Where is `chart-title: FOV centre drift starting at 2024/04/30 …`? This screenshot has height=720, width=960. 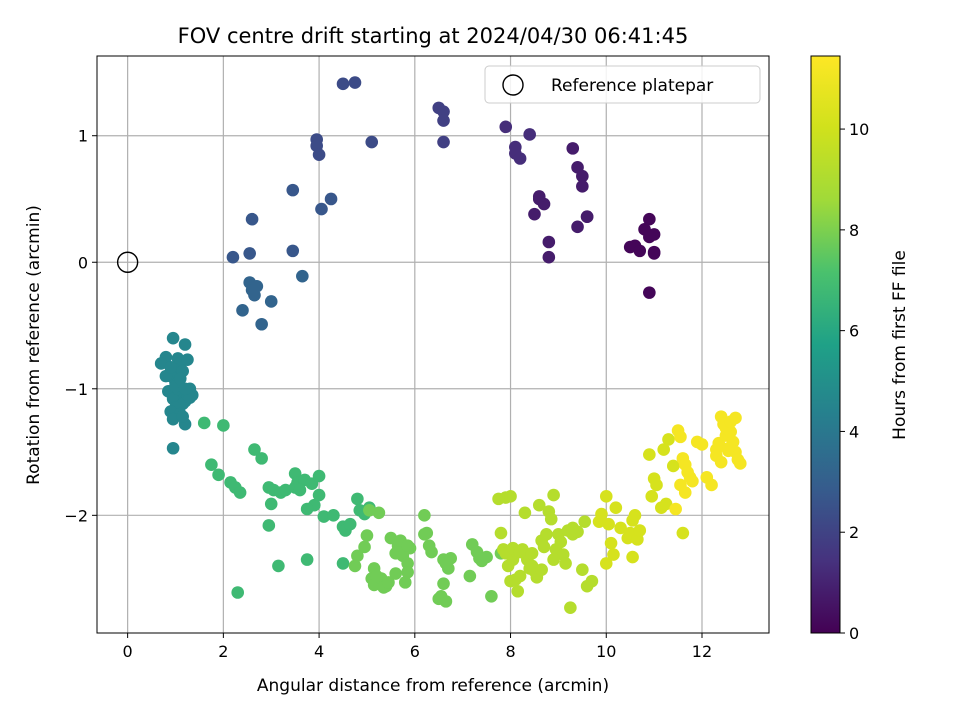
chart-title: FOV centre drift starting at 2024/04/30 … is located at coordinates (433, 36).